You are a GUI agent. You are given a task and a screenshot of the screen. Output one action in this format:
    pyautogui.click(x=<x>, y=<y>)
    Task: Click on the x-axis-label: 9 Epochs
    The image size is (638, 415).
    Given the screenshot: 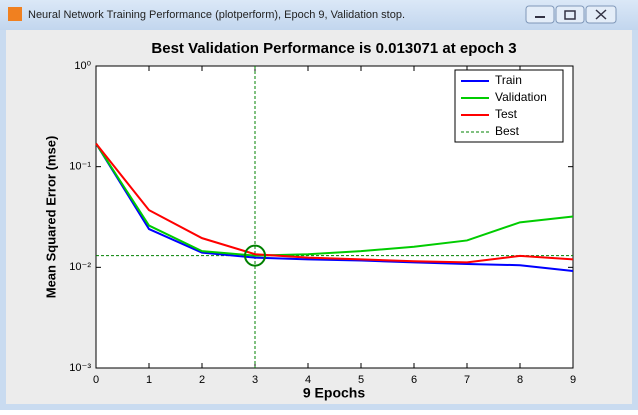 What is the action you would take?
    pyautogui.click(x=334, y=393)
    